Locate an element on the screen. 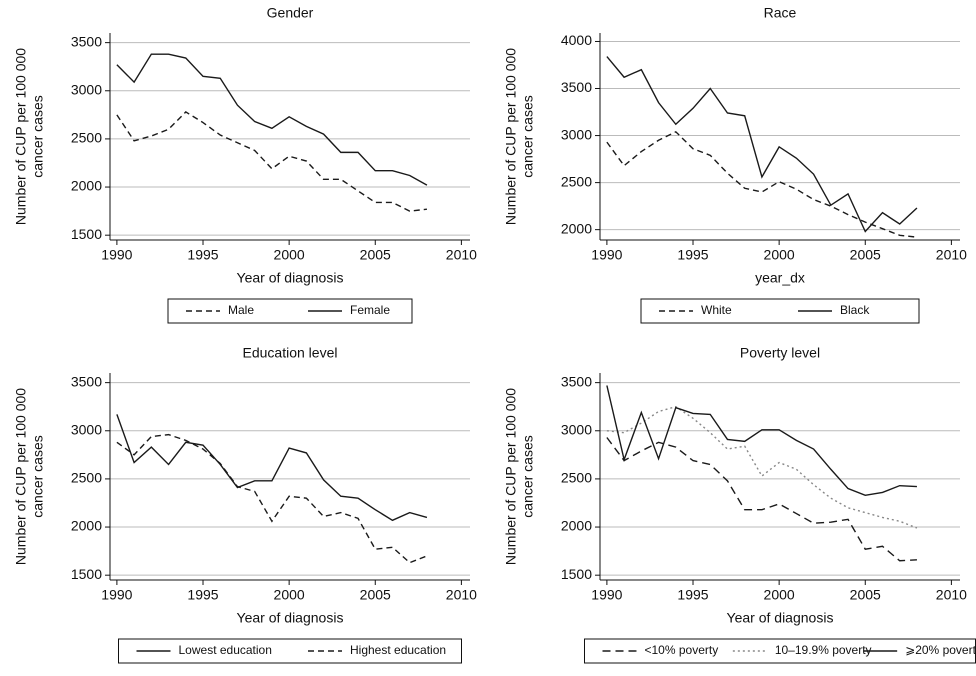 This screenshot has width=976, height=676. legend-label: White is located at coordinates (716, 310).